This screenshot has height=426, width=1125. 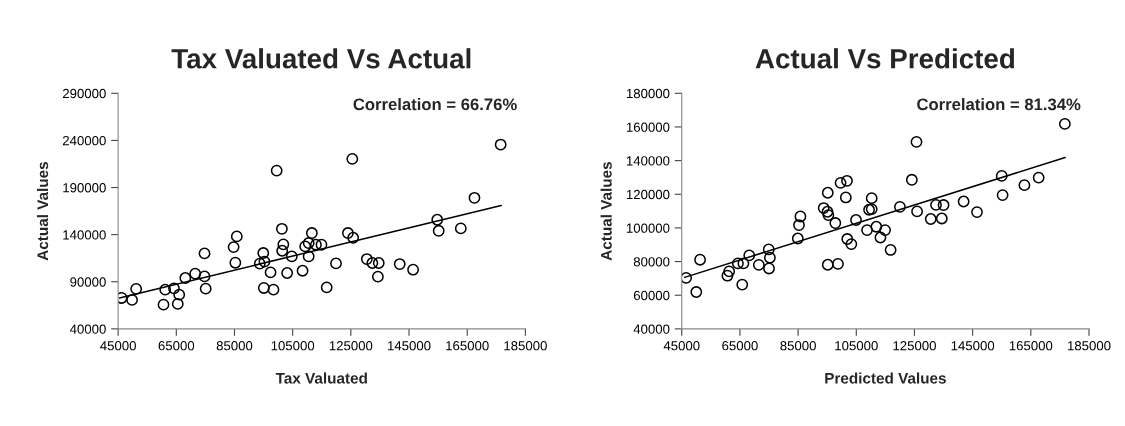 What do you see at coordinates (84, 140) in the screenshot?
I see `y-tick-label: 240000` at bounding box center [84, 140].